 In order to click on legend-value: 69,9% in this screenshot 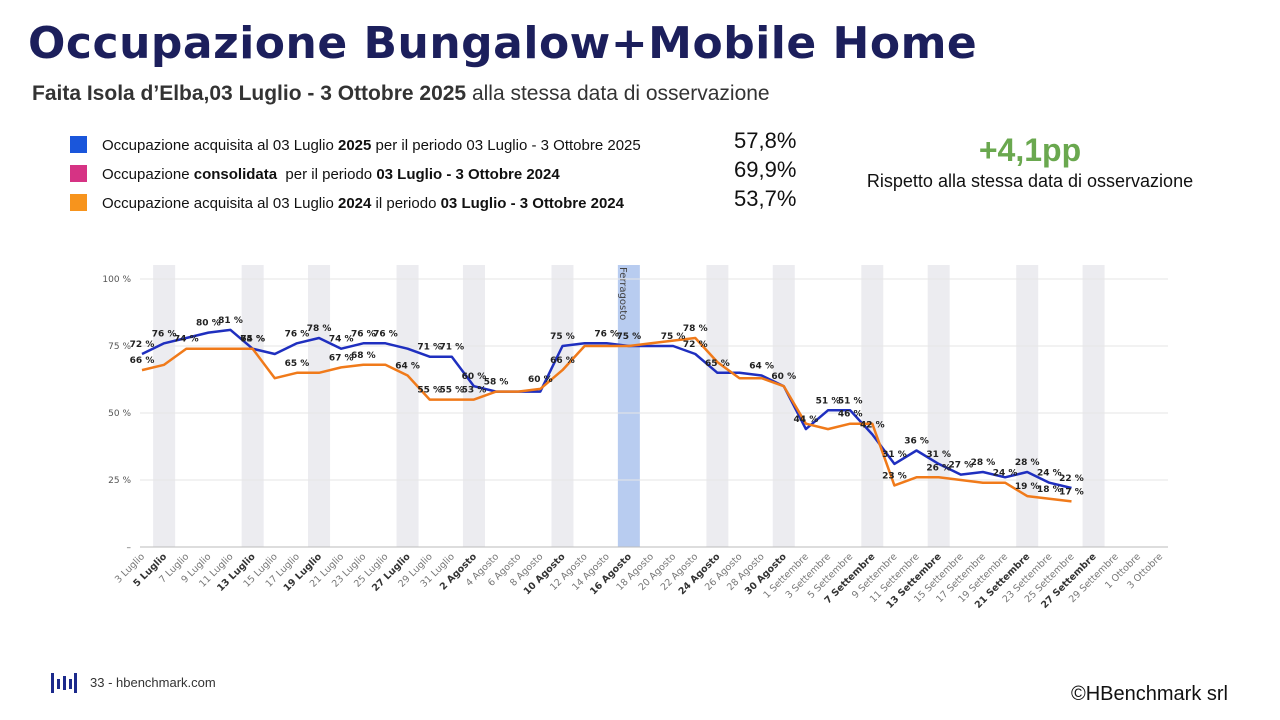, I will do `click(765, 169)`.